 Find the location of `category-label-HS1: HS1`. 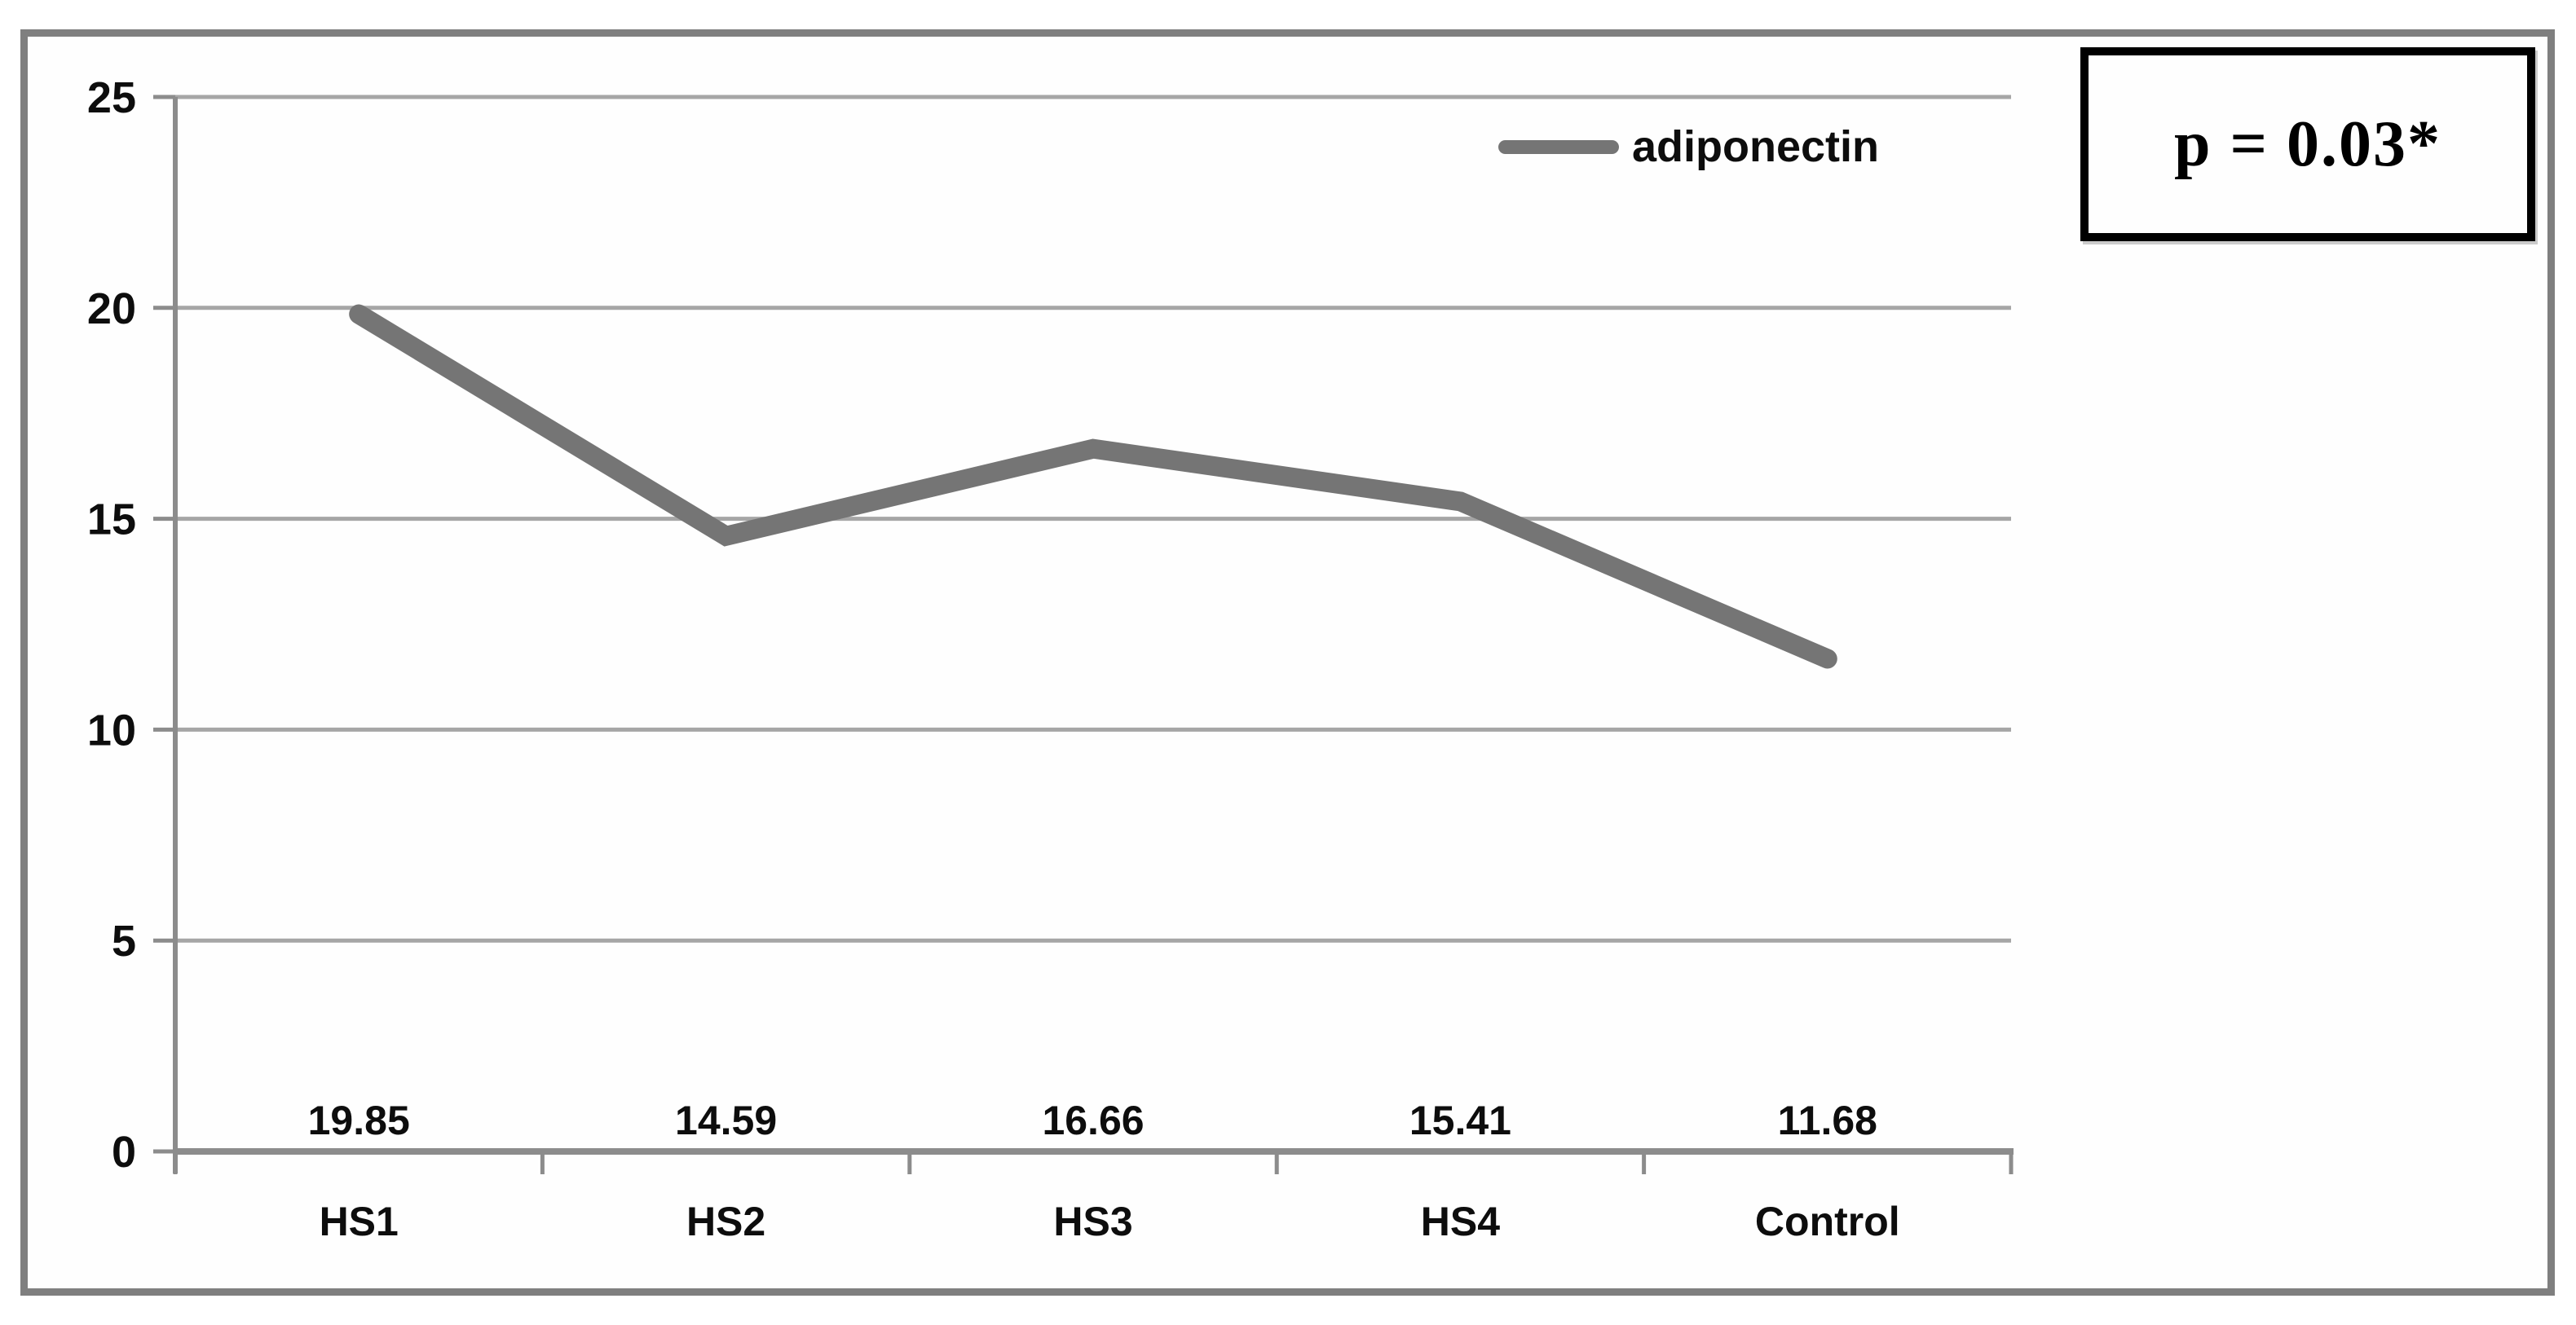

category-label-HS1: HS1 is located at coordinates (359, 1221).